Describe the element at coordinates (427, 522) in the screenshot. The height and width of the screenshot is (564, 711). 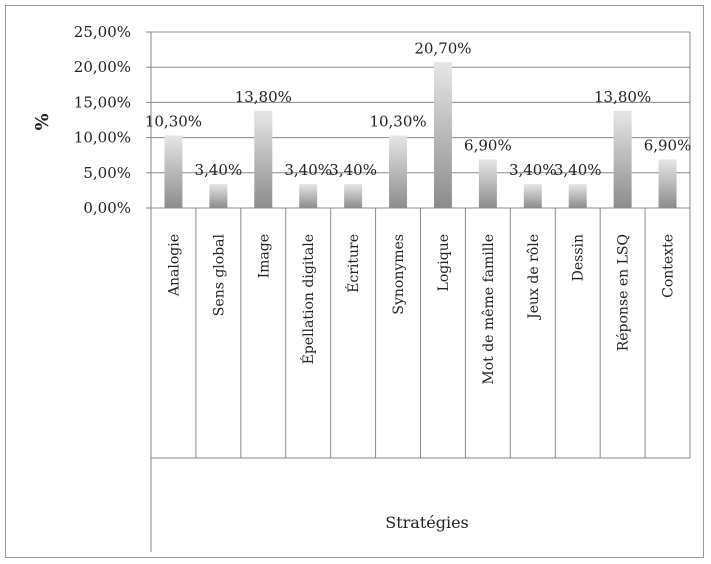
I see `x-axis-title: Stratégies` at that location.